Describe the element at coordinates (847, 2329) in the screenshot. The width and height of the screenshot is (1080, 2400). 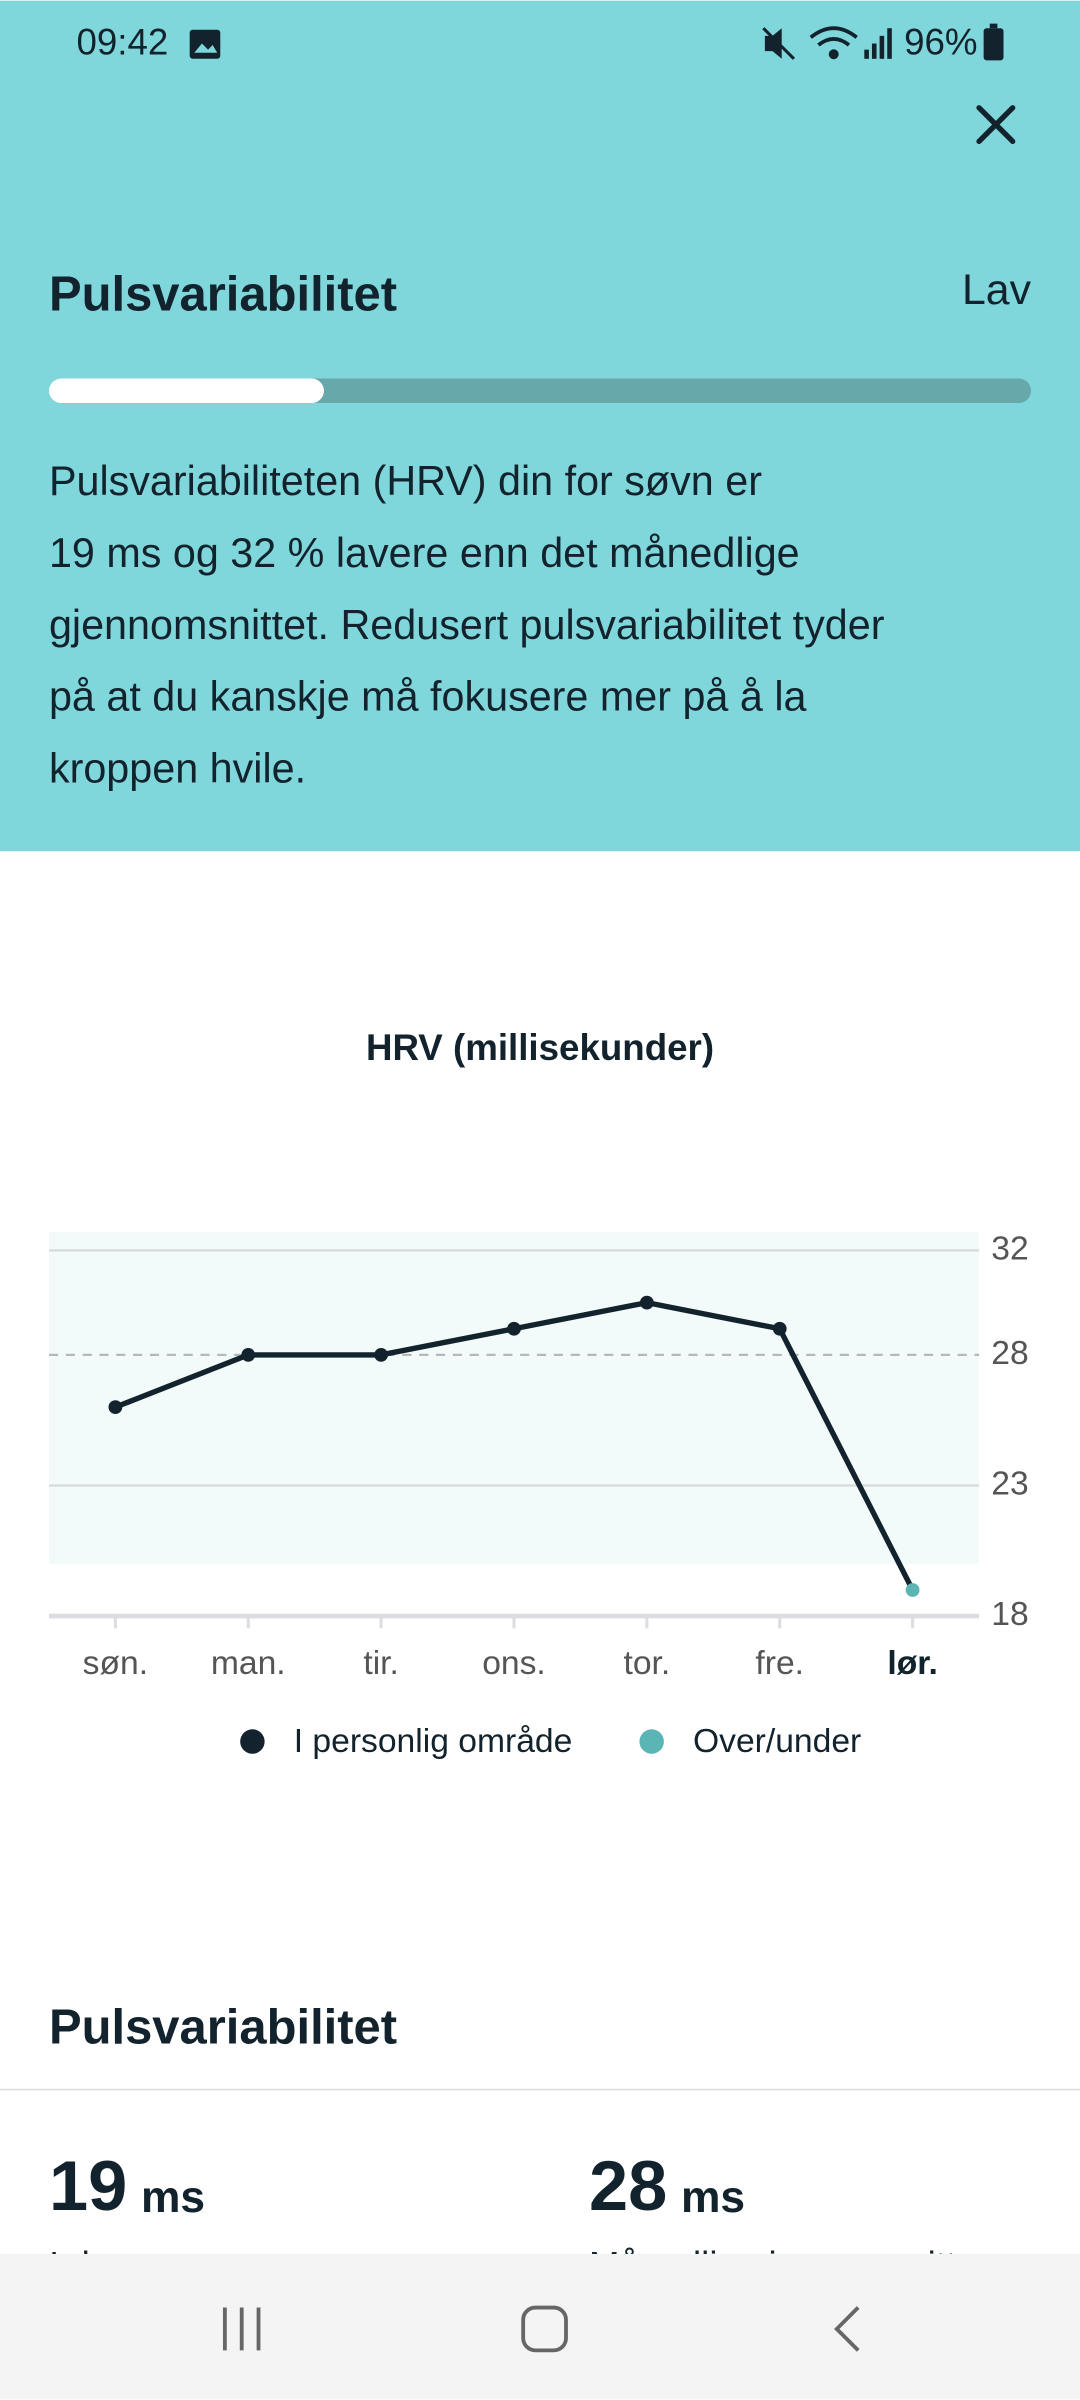
I see `back-button` at that location.